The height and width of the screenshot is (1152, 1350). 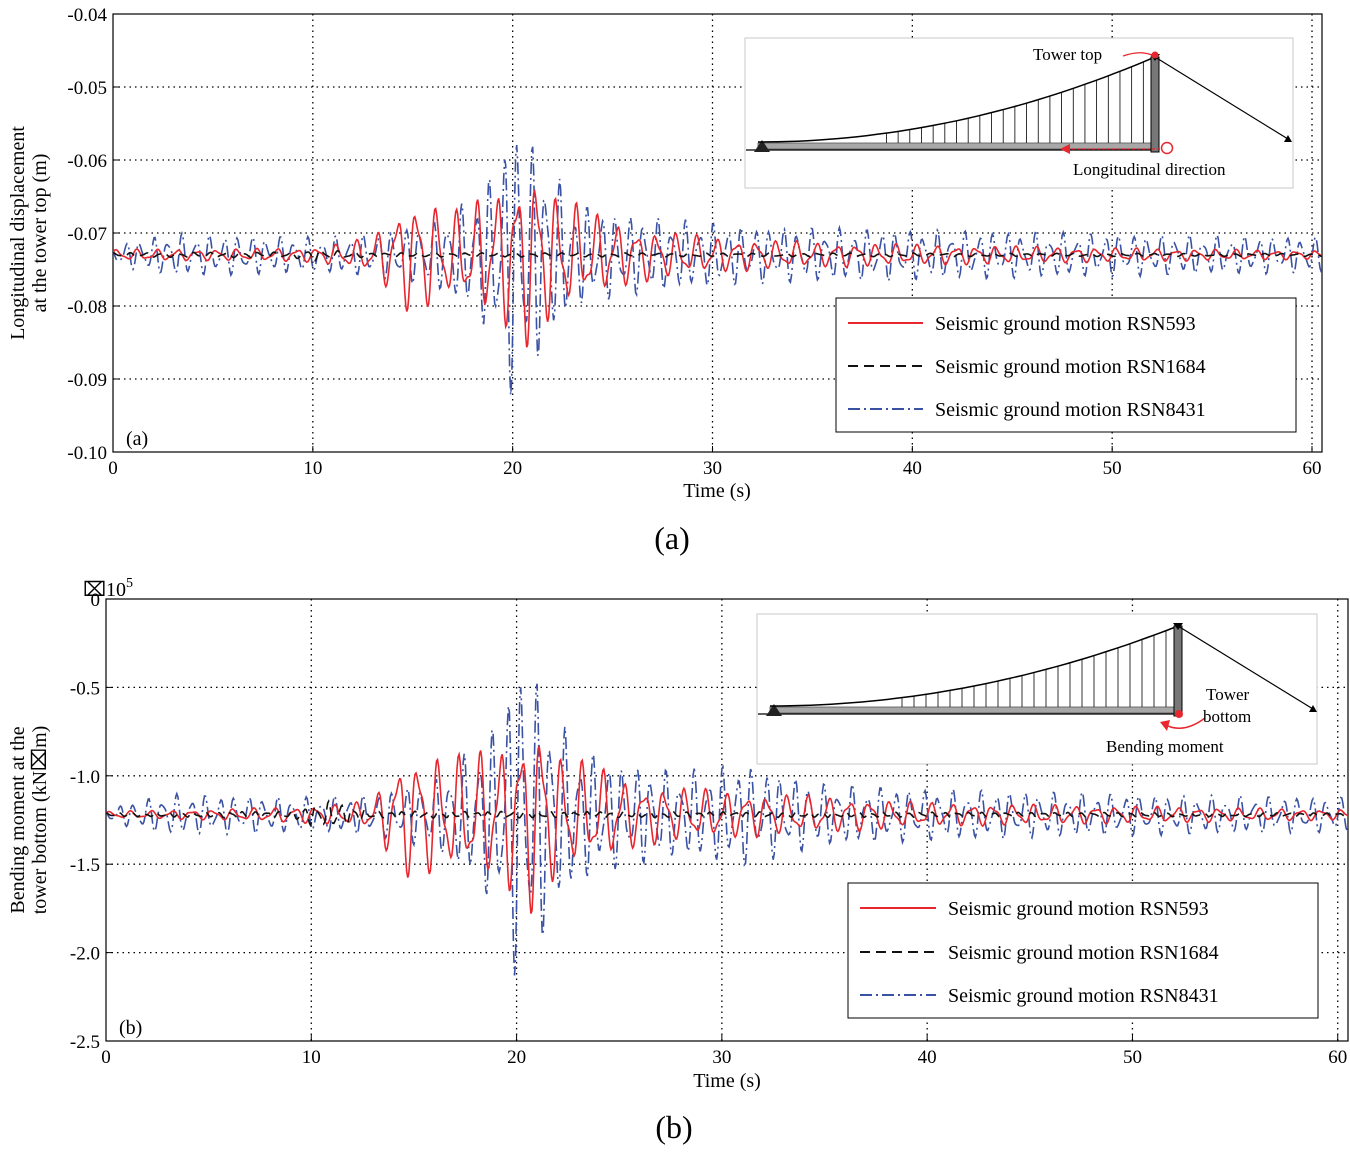 I want to click on chart-b-ytick-label: -2.5, so click(x=85, y=1042).